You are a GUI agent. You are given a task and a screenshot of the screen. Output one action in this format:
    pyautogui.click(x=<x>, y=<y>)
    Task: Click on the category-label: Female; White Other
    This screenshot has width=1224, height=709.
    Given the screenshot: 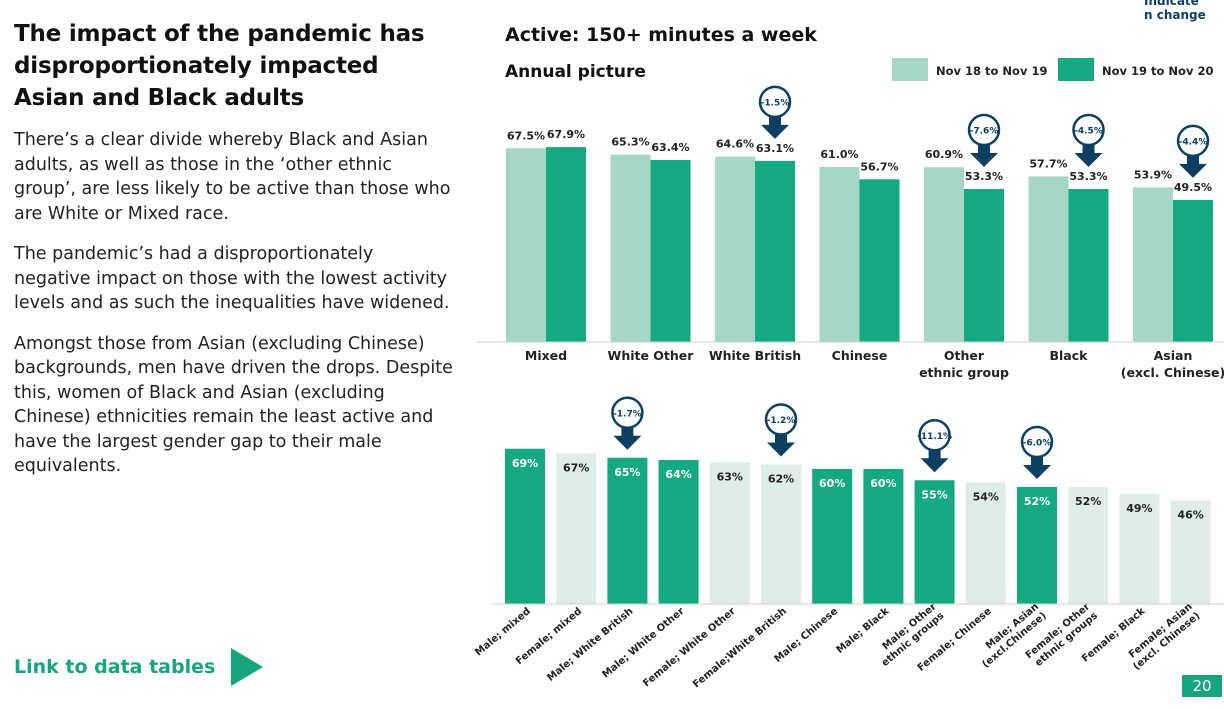 What is the action you would take?
    pyautogui.click(x=689, y=648)
    